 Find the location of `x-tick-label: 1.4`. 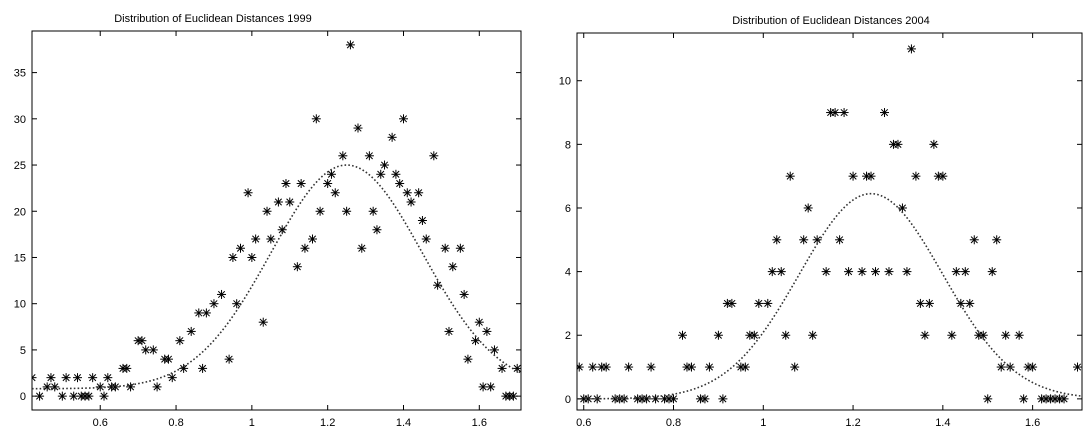

x-tick-label: 1.4 is located at coordinates (403, 423).